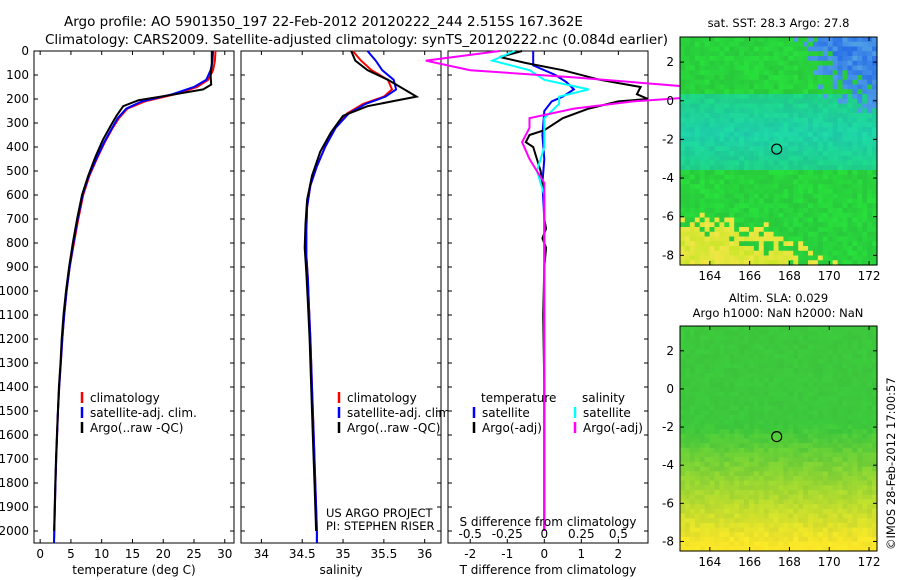 The width and height of the screenshot is (900, 580). Describe the element at coordinates (891, 463) in the screenshot. I see `side-stamp: ©IMOS 28-Feb-2012 17:00:57` at that location.